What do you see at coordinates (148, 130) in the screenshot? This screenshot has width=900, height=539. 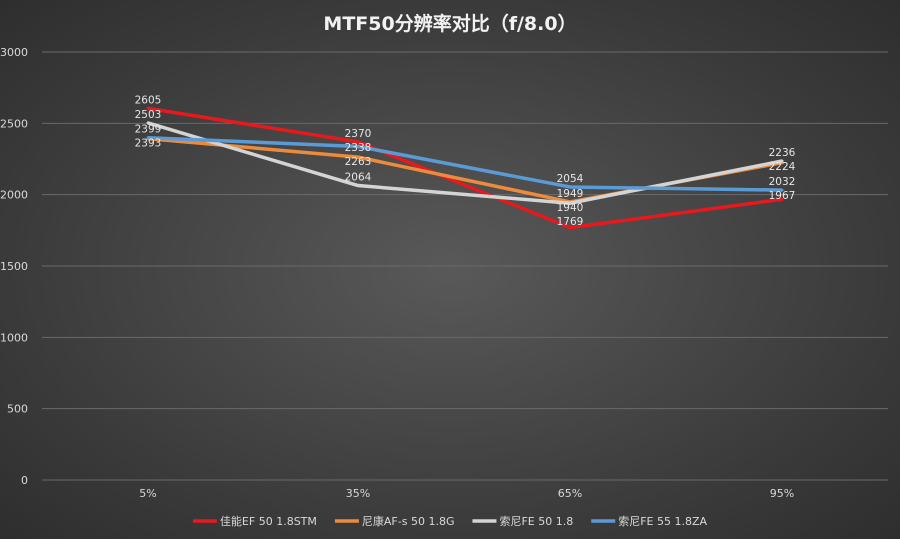 I see `data-label: 2399` at bounding box center [148, 130].